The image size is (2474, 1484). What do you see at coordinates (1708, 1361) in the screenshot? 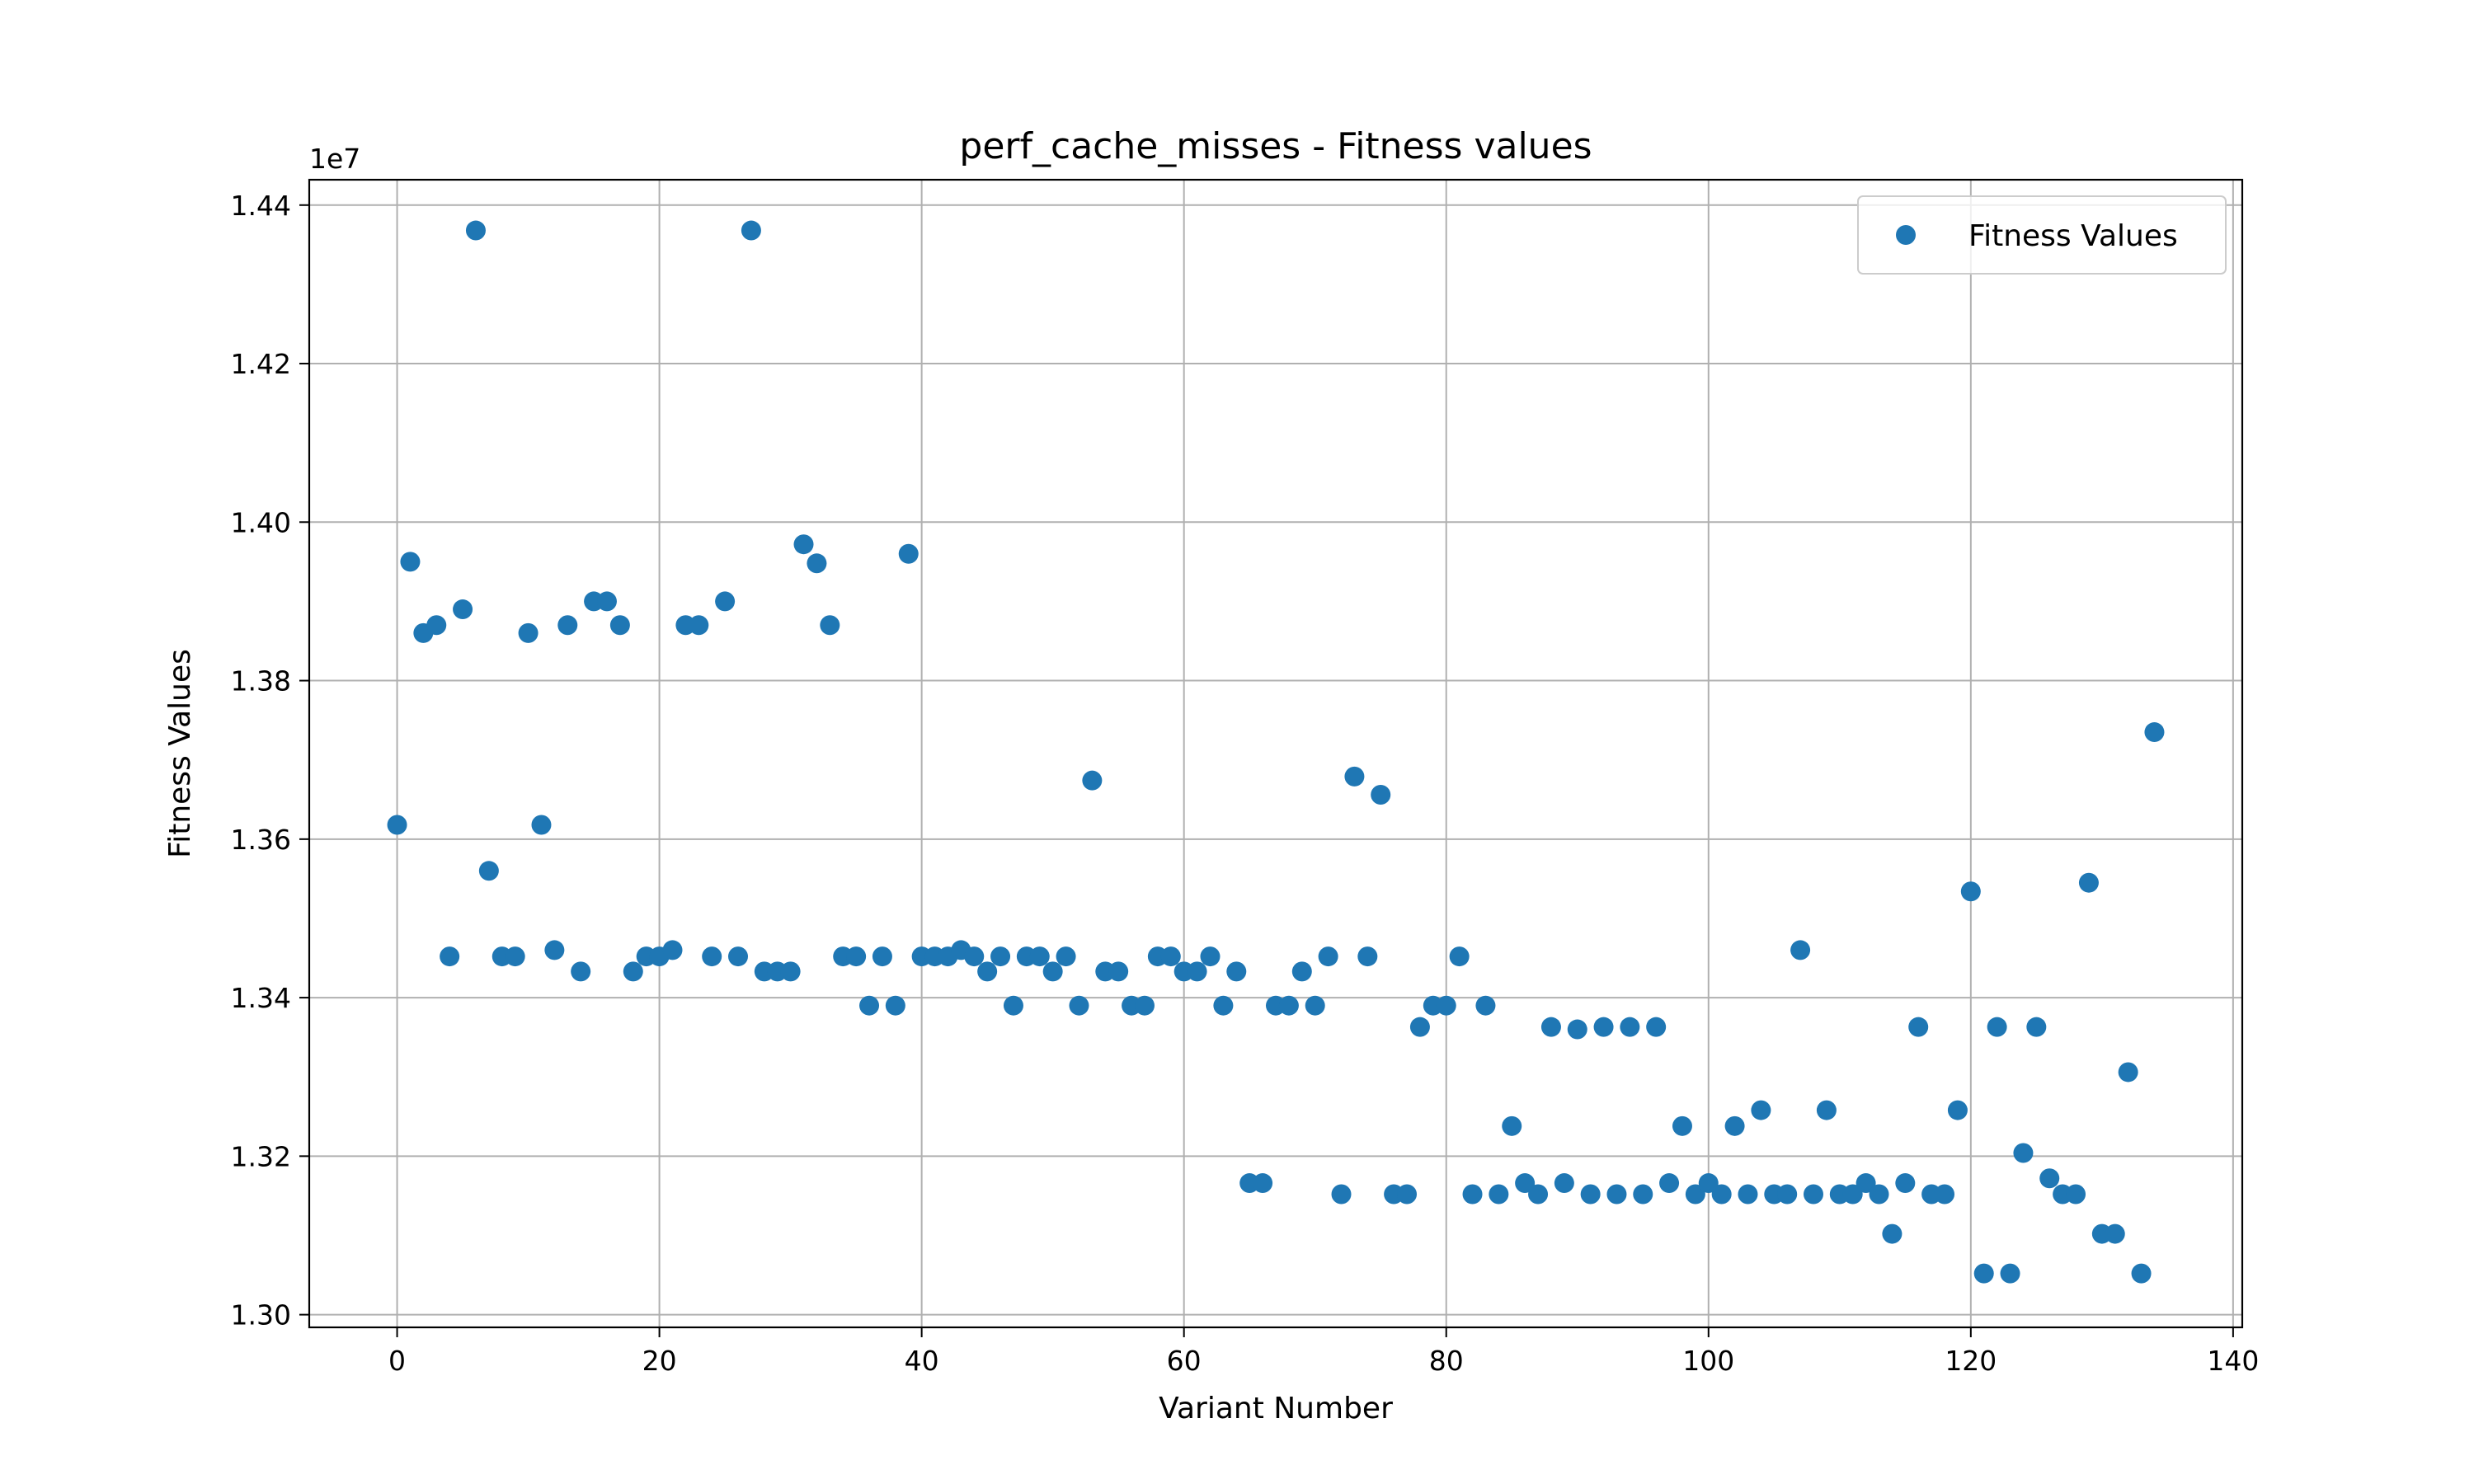
I see `x-tick-label: 100` at bounding box center [1708, 1361].